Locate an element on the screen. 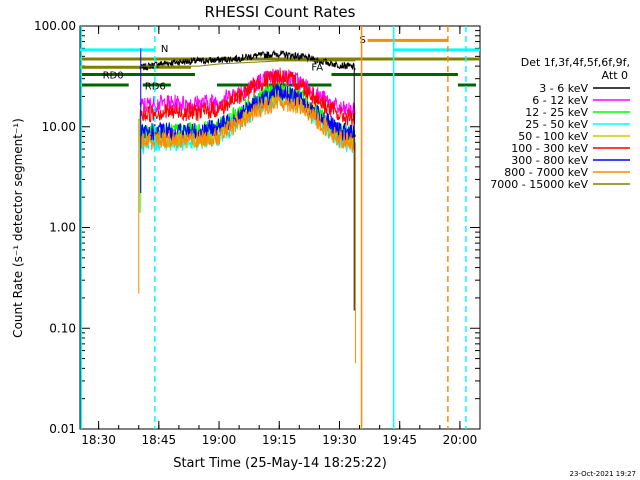  x-tick-label: 18:30 is located at coordinates (98, 440).